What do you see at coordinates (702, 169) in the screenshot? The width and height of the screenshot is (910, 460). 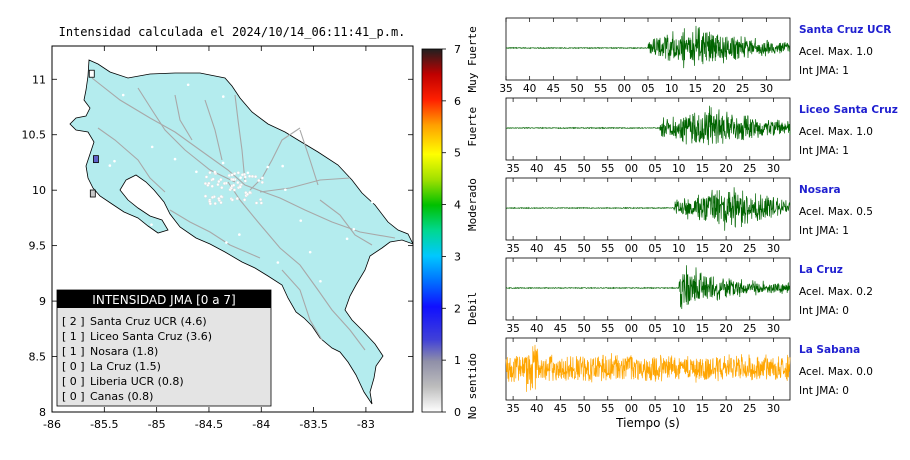 I see `seismogram-tick-label: 15` at bounding box center [702, 169].